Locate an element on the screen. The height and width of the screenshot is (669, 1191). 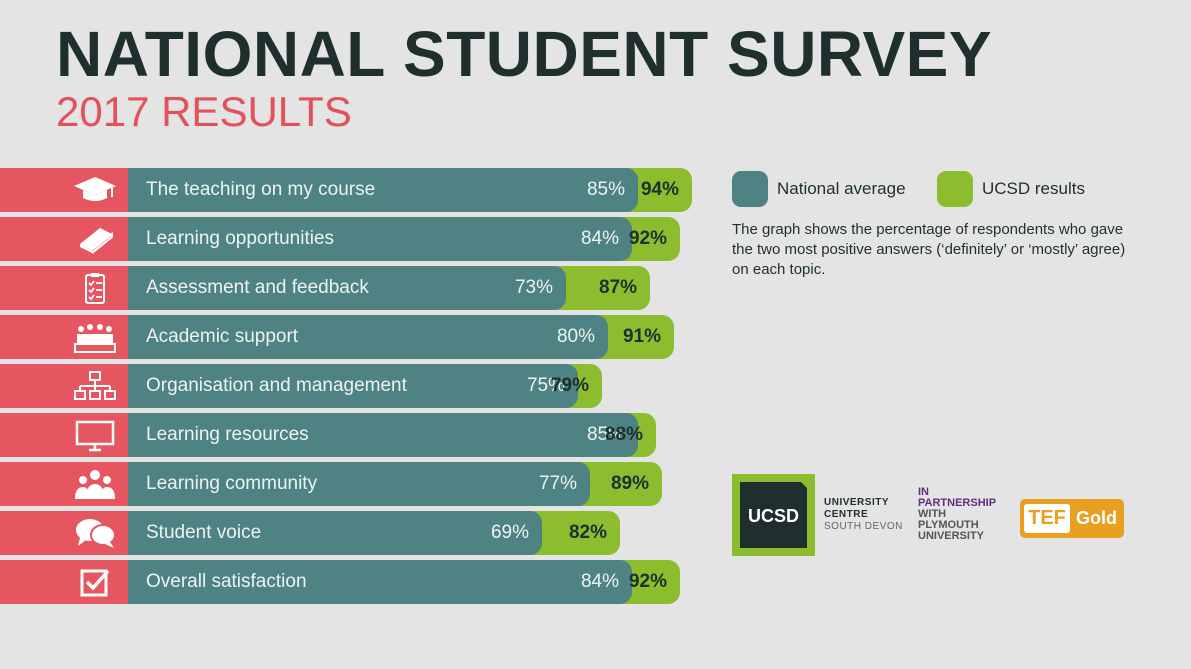
org-chart-icon is located at coordinates (95, 385).